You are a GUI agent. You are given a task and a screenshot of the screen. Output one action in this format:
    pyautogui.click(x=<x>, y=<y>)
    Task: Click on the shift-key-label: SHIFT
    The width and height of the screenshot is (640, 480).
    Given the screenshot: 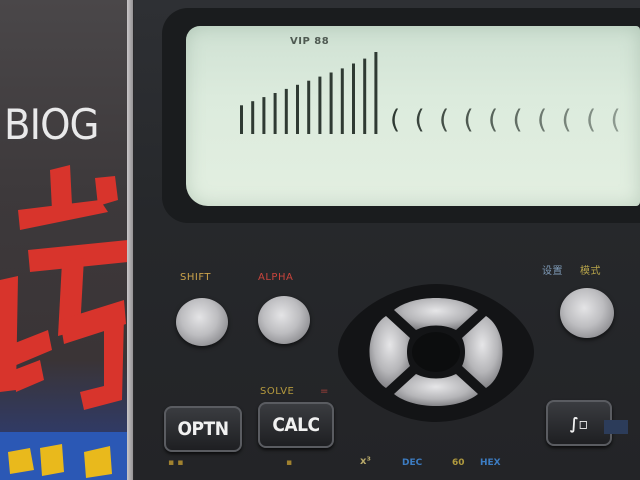 What is the action you would take?
    pyautogui.click(x=196, y=277)
    